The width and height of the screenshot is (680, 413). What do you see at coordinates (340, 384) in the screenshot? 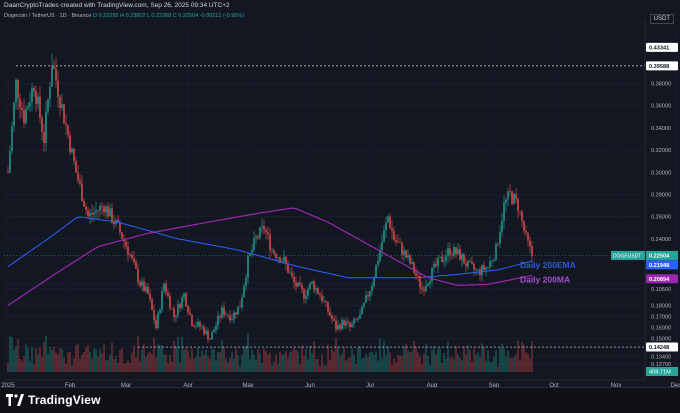
I see `time-axis: 2025 Feb Mar Apr May Jun Jul Aug Sep Oct Nov Dec` at bounding box center [340, 384].